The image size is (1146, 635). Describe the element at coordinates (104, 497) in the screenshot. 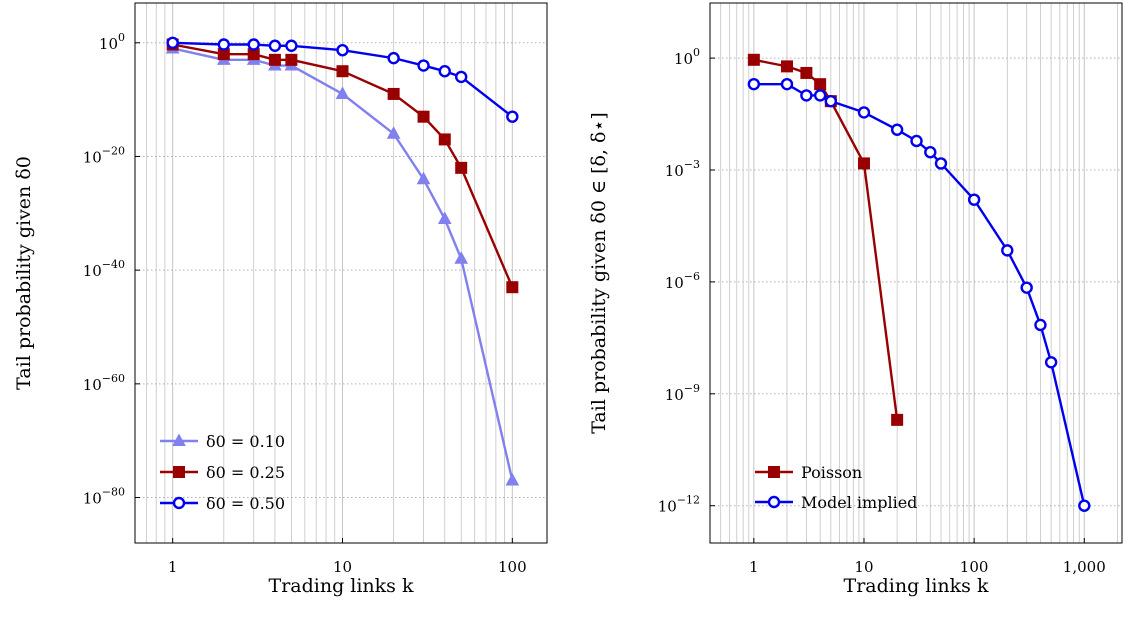

I see `y-tick-label: 10⁻⁸⁰` at that location.